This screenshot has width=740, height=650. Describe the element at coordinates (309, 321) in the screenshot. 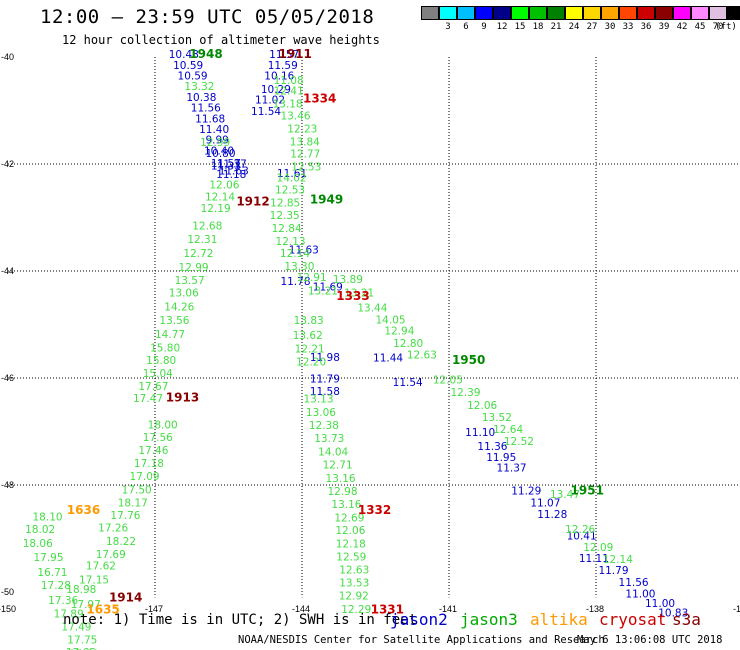

I see `wave-height-value: 13.83` at that location.